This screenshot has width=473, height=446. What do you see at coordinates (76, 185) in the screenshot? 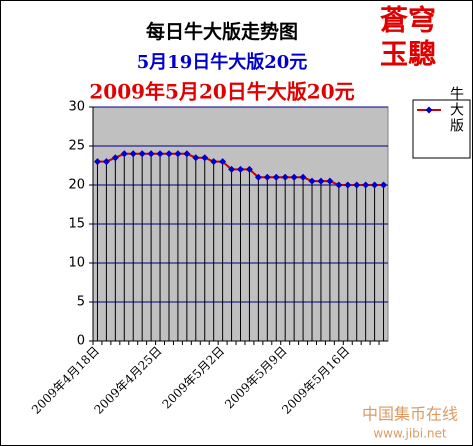
I see `y-tick-label: 20` at bounding box center [76, 185].